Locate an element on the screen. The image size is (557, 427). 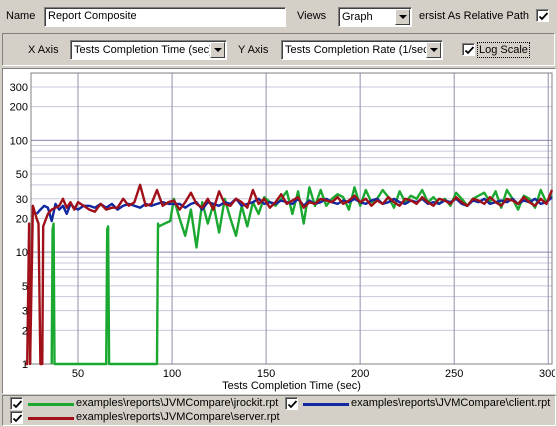
log-scale-checkbox is located at coordinates (468, 49).